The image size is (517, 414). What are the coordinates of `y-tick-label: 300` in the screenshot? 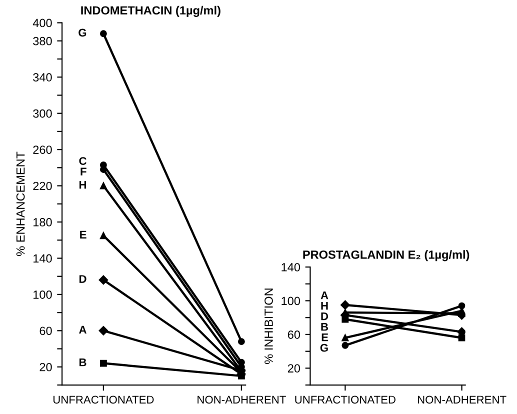 It's located at (42, 113).